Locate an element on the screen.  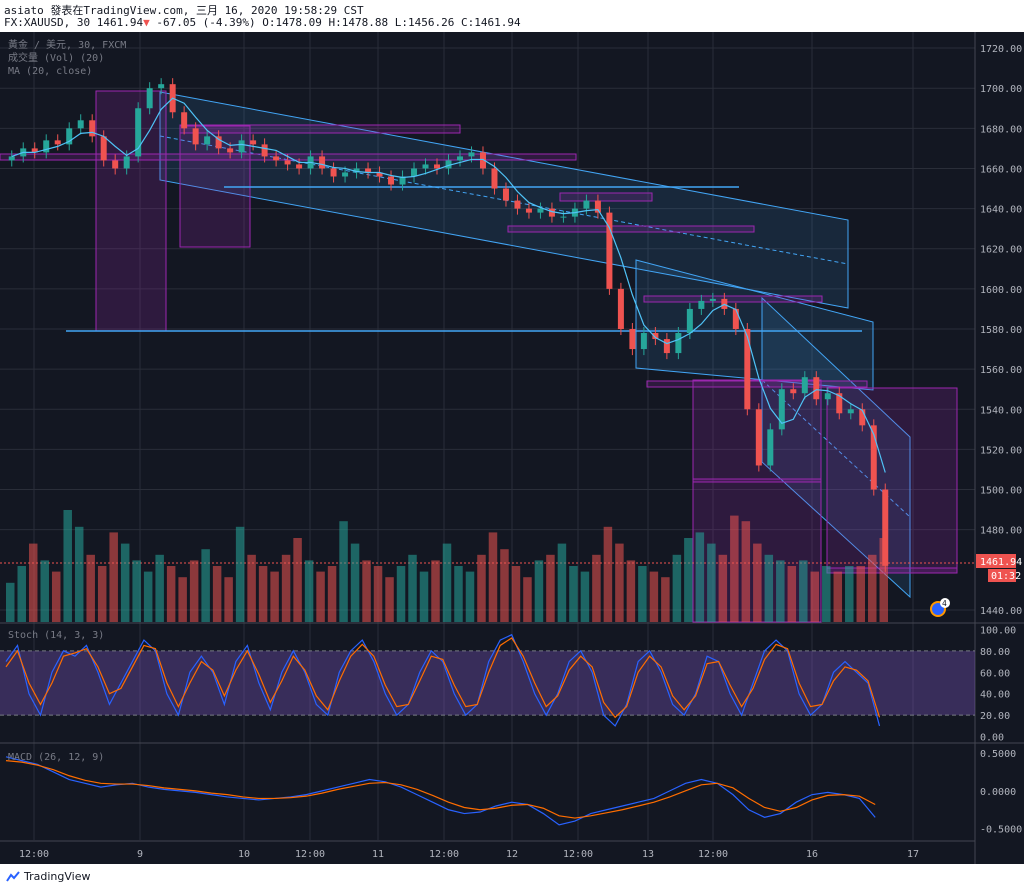
time-axis-label: 11 is located at coordinates (378, 854).